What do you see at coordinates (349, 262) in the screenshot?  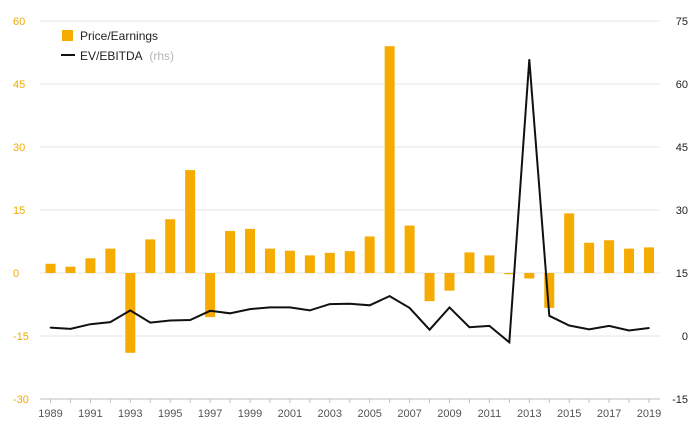 I see `bar-2004` at bounding box center [349, 262].